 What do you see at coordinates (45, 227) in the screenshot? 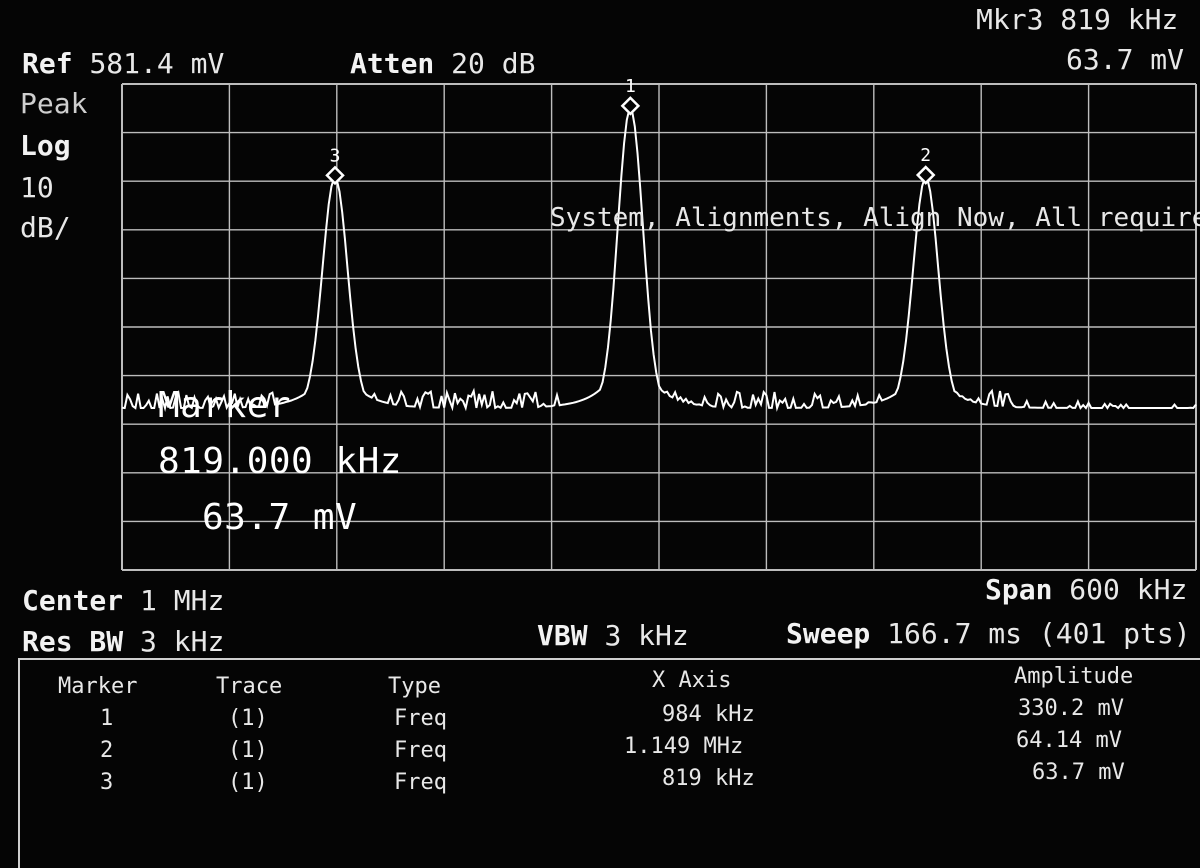
I see `scale-unit: dB/` at bounding box center [45, 227].